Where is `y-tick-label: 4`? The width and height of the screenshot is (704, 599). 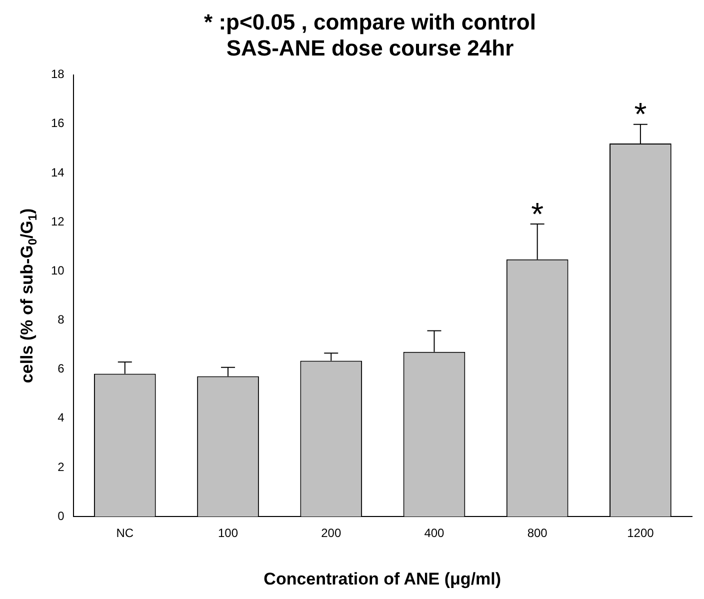
y-tick-label: 4 is located at coordinates (61, 417).